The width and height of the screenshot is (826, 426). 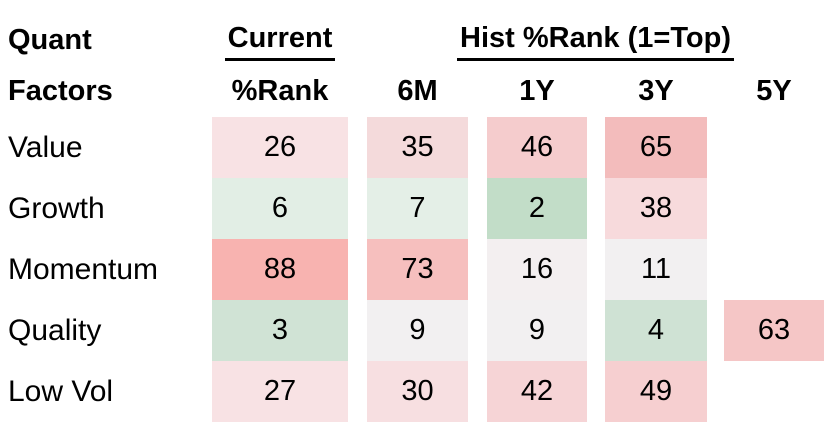 What do you see at coordinates (537, 330) in the screenshot?
I see `cell-quality-1y: 9` at bounding box center [537, 330].